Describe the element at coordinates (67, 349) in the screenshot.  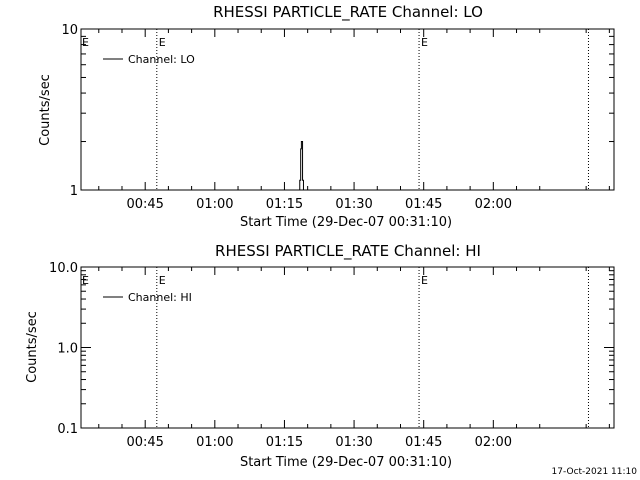
I see `y-tick-label-hi-1: 1.0` at that location.